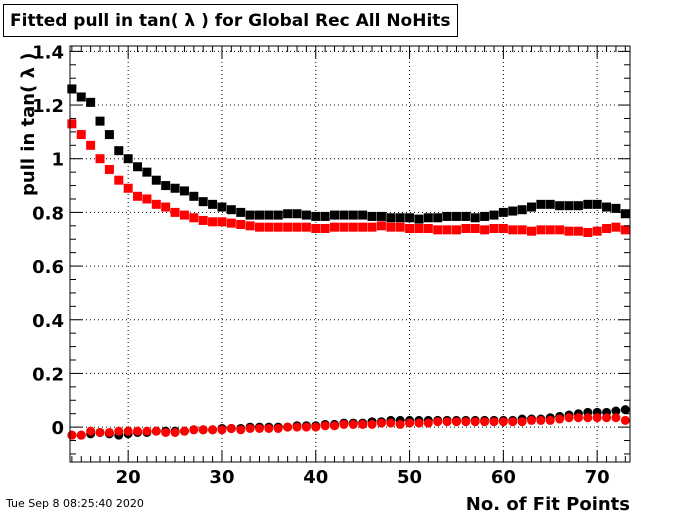 The height and width of the screenshot is (514, 700). Describe the element at coordinates (48, 213) in the screenshot. I see `y-tick-label: 0.8` at that location.